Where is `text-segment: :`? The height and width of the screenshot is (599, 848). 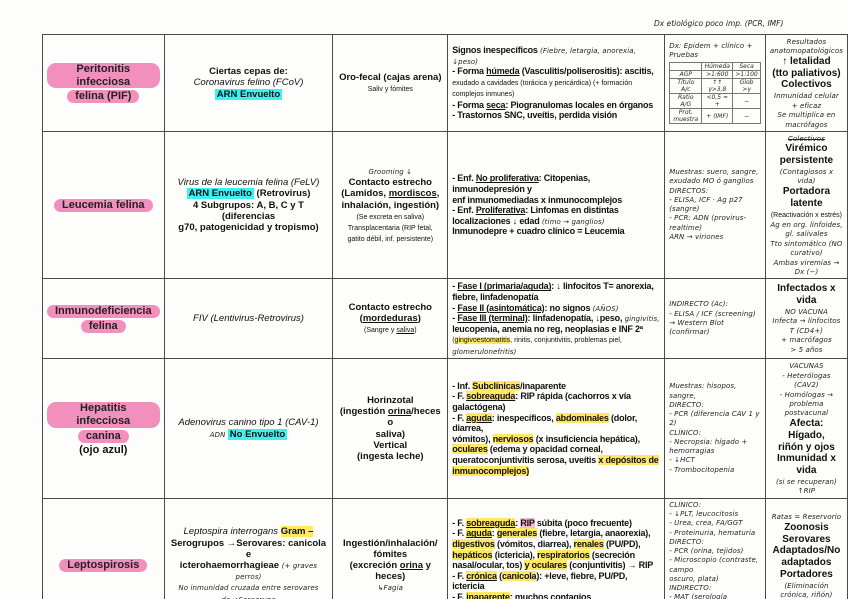 text-segment: : is located at coordinates (518, 522).